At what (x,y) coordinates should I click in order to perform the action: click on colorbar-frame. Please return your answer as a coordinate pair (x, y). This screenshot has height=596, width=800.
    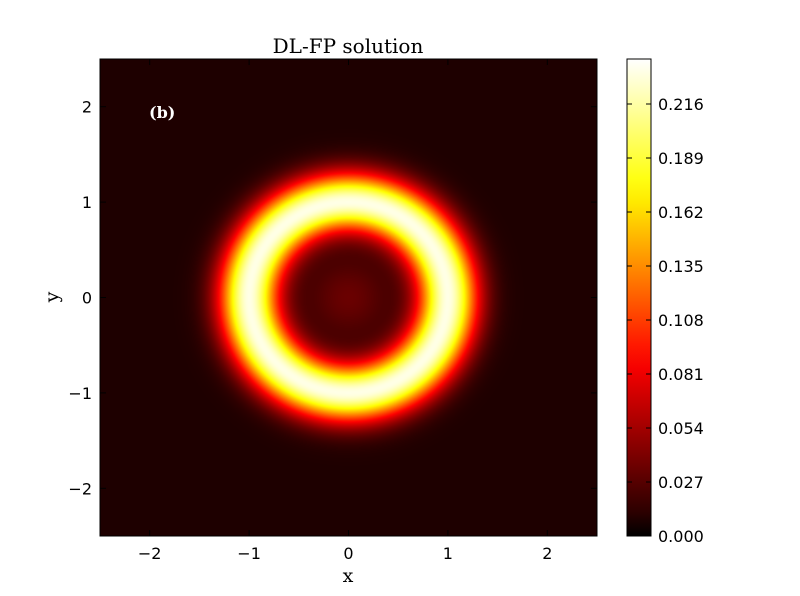
    Looking at the image, I should click on (639, 297).